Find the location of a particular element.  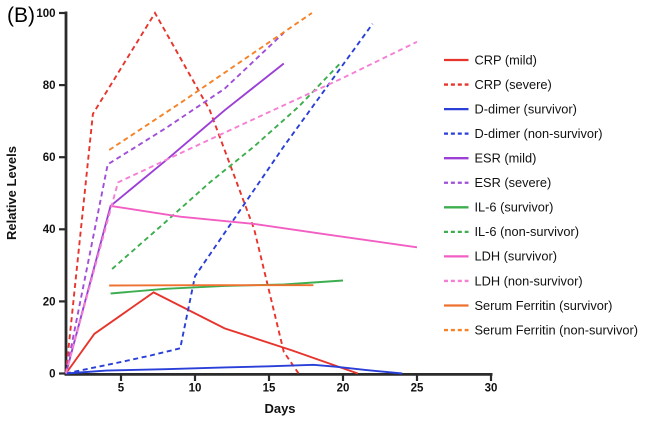

x-tick-label: 20 is located at coordinates (343, 389).